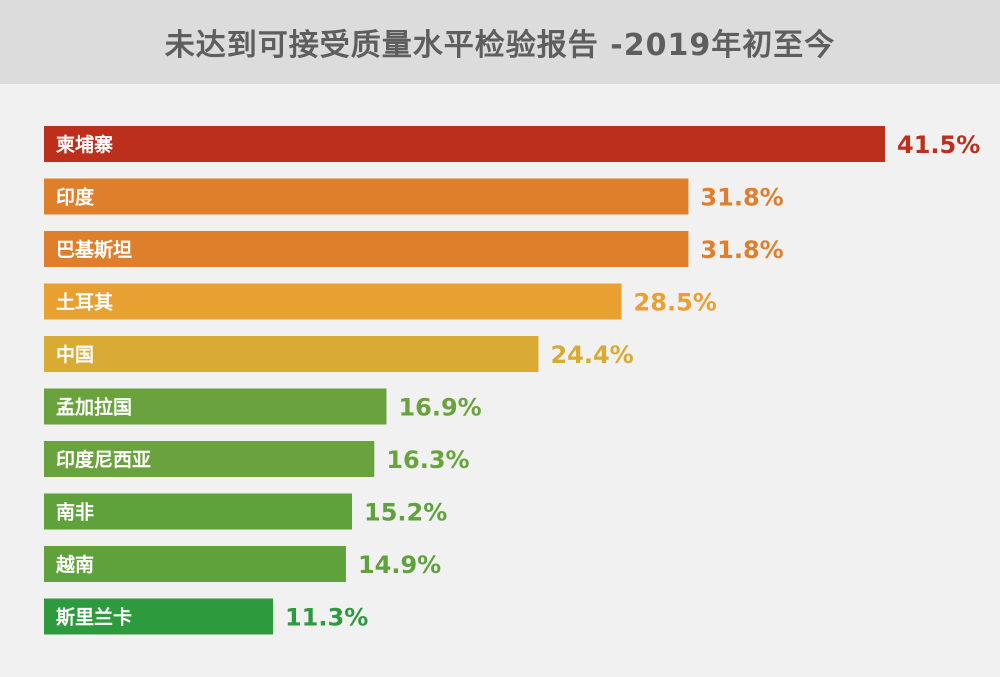  I want to click on category-label: 斯里兰卡, so click(94, 617).